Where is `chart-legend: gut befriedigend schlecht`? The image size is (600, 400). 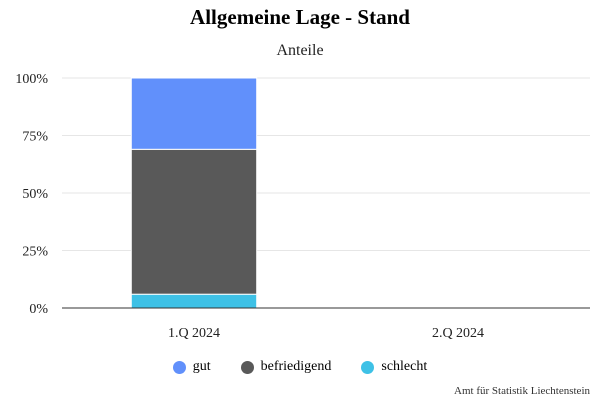
chart-legend: gut befriedigend schlecht is located at coordinates (300, 367).